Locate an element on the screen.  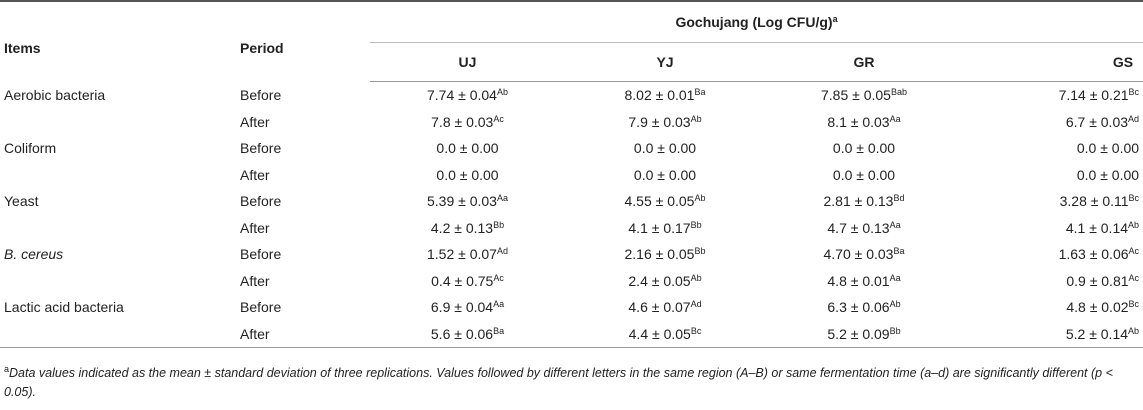
cell-gr: 6.3 ± 0.06Ab is located at coordinates (864, 307).